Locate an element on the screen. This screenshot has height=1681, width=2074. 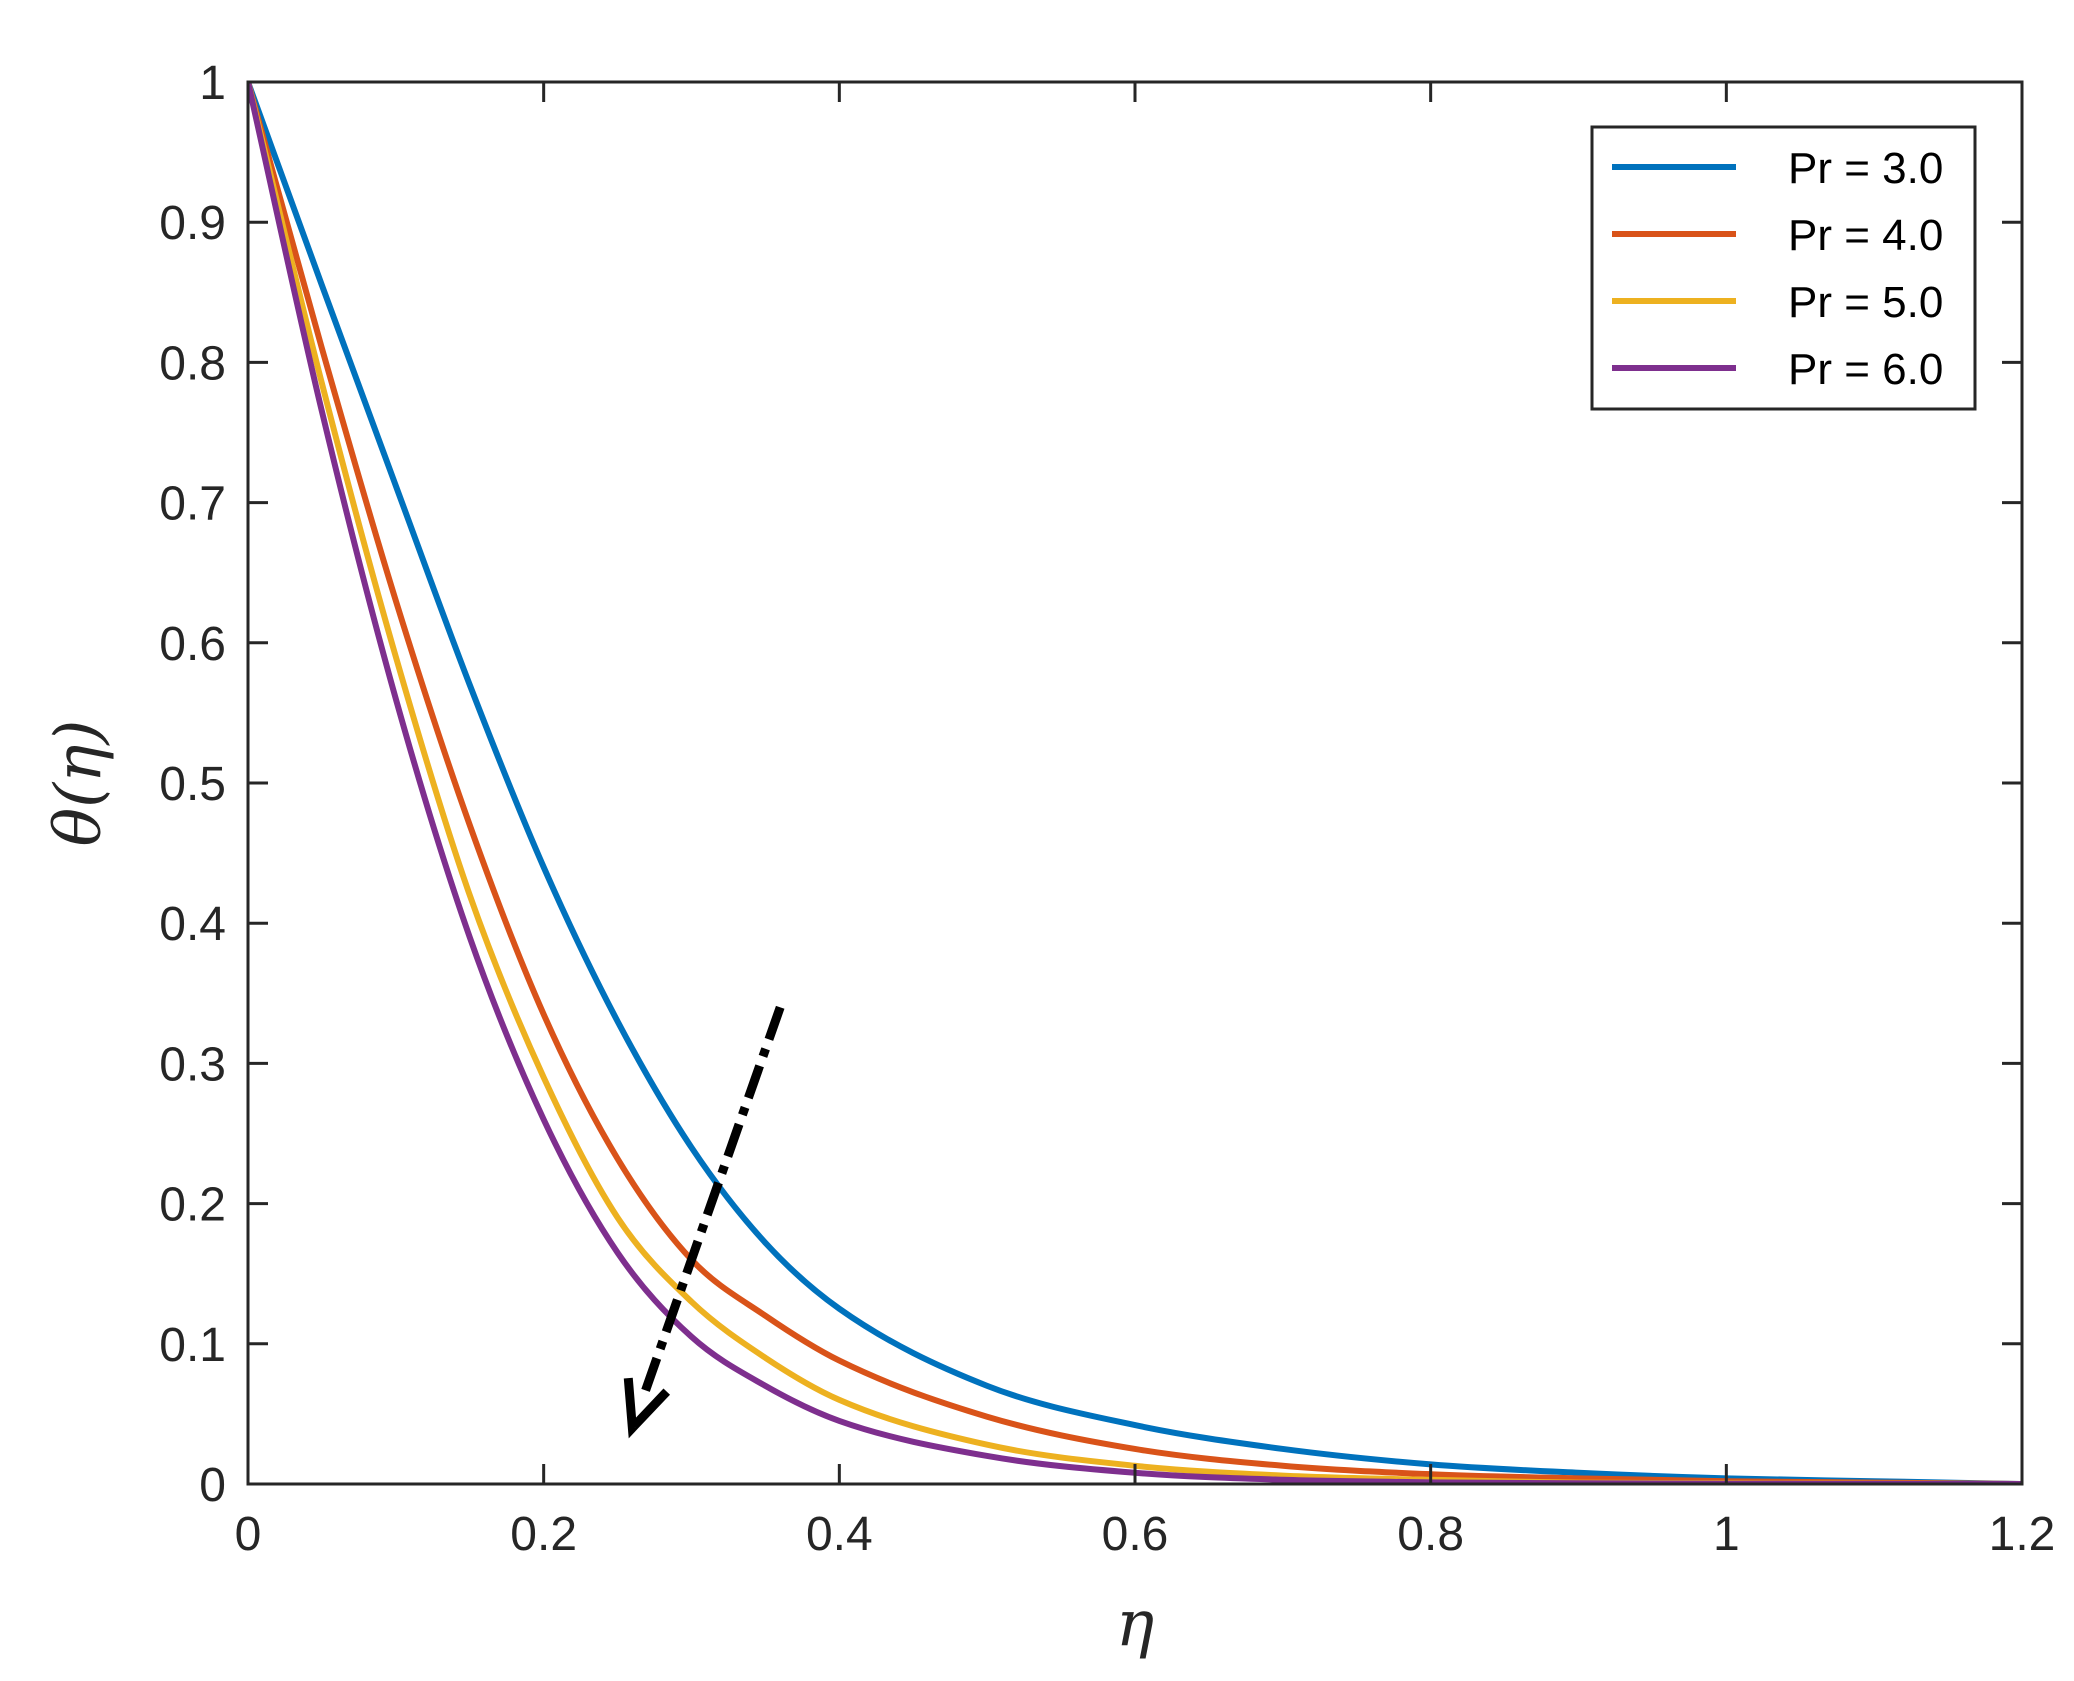
y-tick-label: 0.7 is located at coordinates (192, 504).